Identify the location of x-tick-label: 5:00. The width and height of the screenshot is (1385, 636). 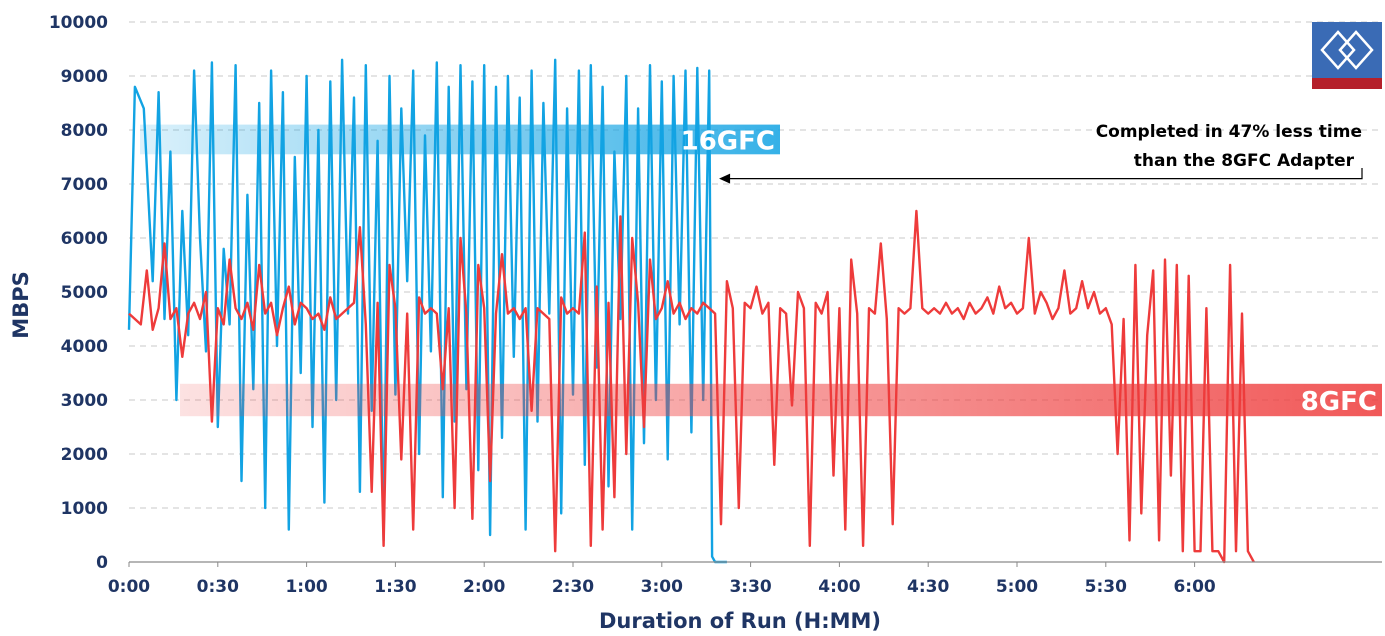
(1017, 587).